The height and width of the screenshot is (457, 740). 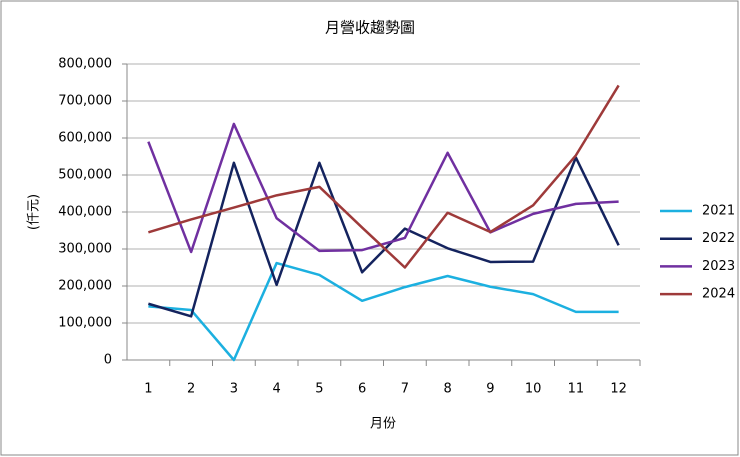 I want to click on x-tick-label: 4, so click(x=276, y=389).